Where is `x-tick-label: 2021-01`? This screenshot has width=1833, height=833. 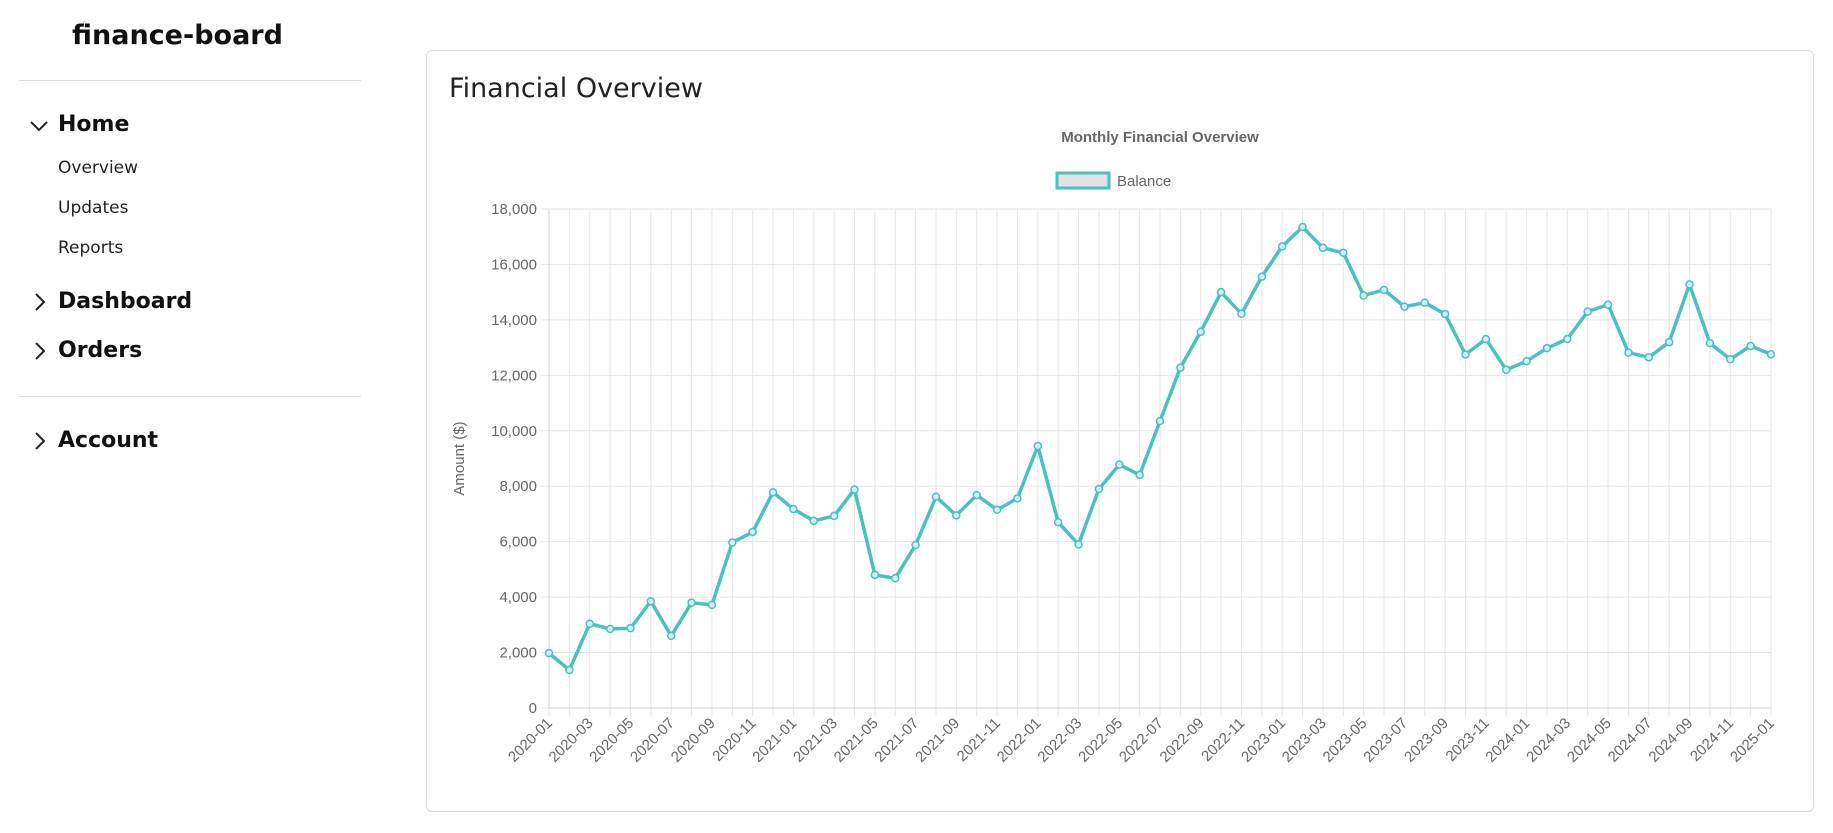 x-tick-label: 2021-01 is located at coordinates (774, 740).